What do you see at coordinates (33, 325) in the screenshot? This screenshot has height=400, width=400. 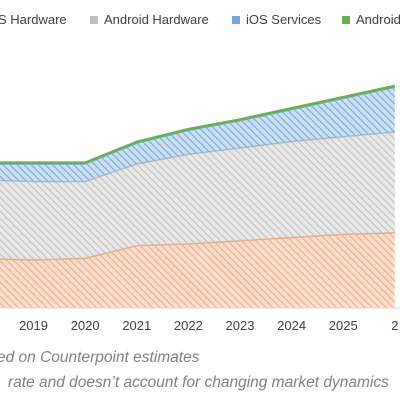 I see `x-tick-label: 2019` at bounding box center [33, 325].